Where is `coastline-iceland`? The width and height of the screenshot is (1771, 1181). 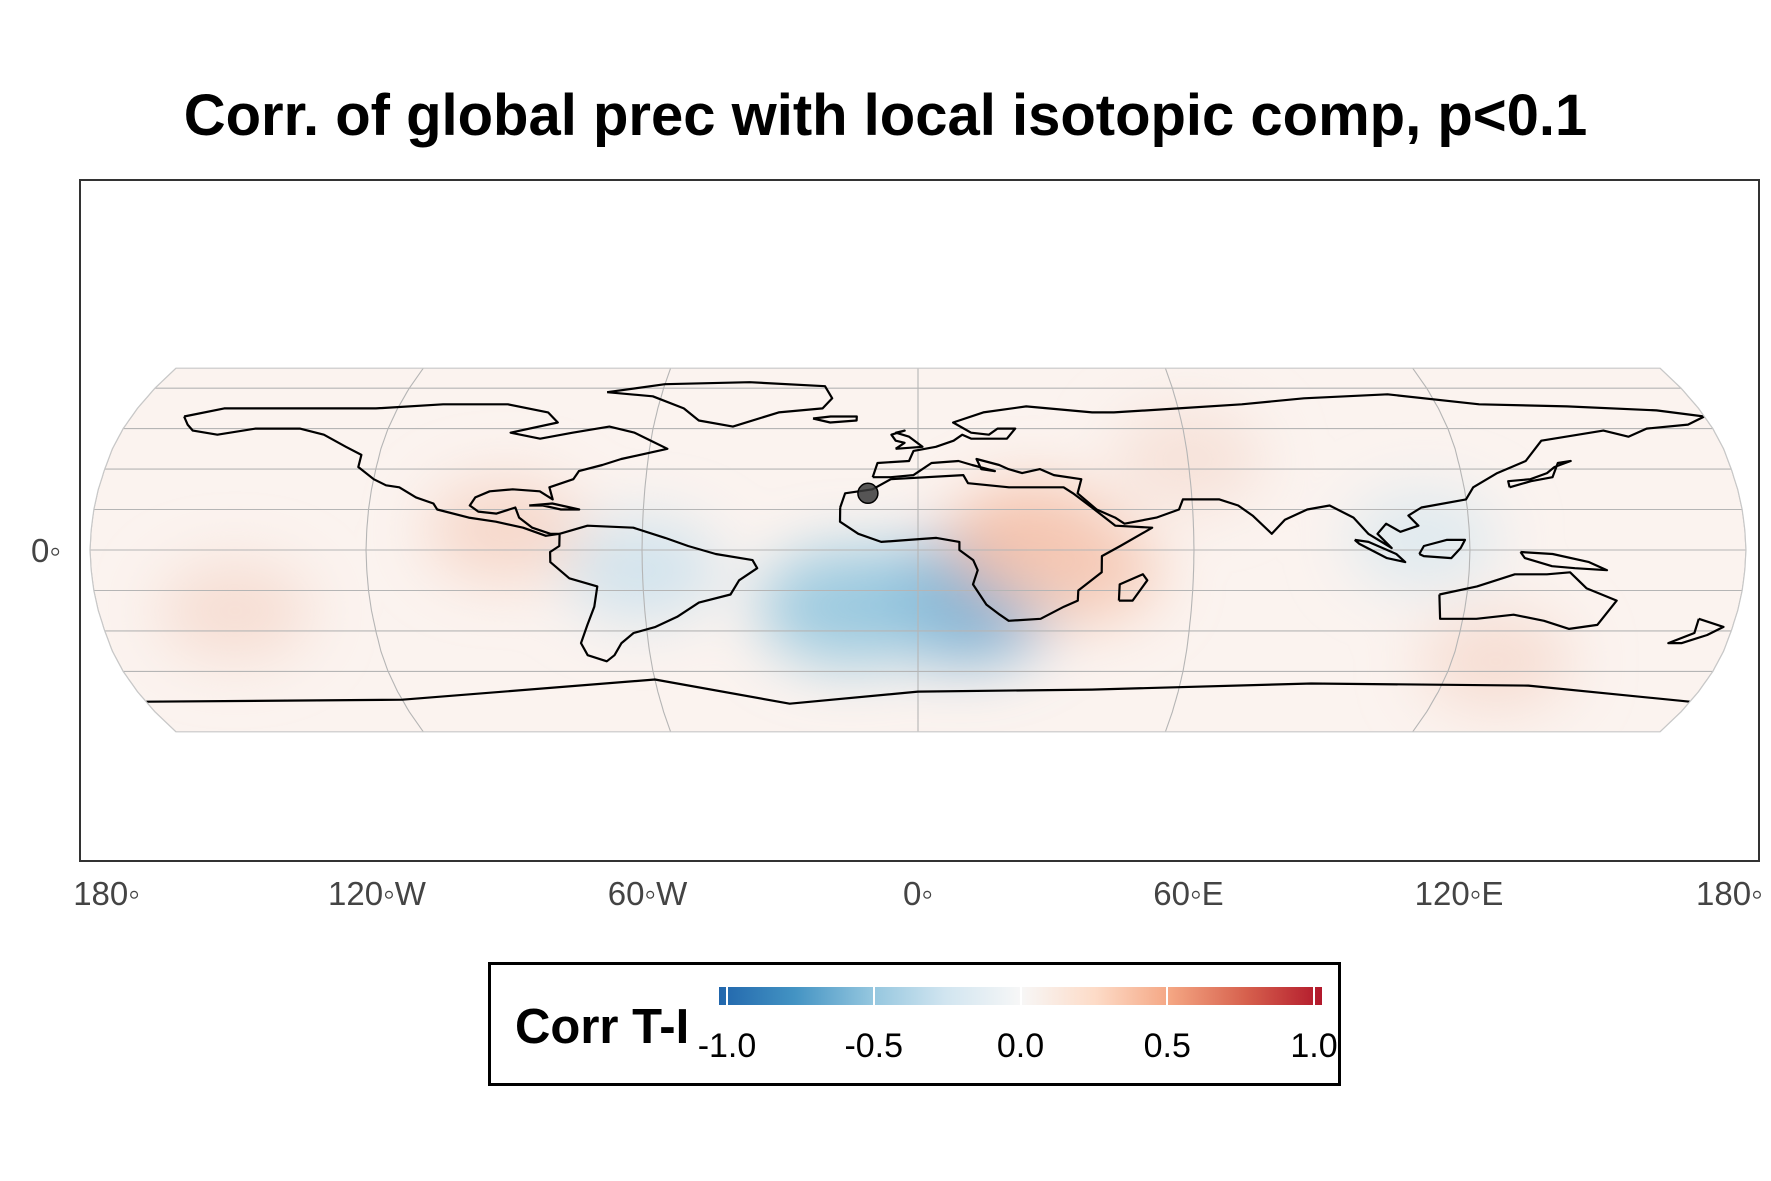 coastline-iceland is located at coordinates (835, 419).